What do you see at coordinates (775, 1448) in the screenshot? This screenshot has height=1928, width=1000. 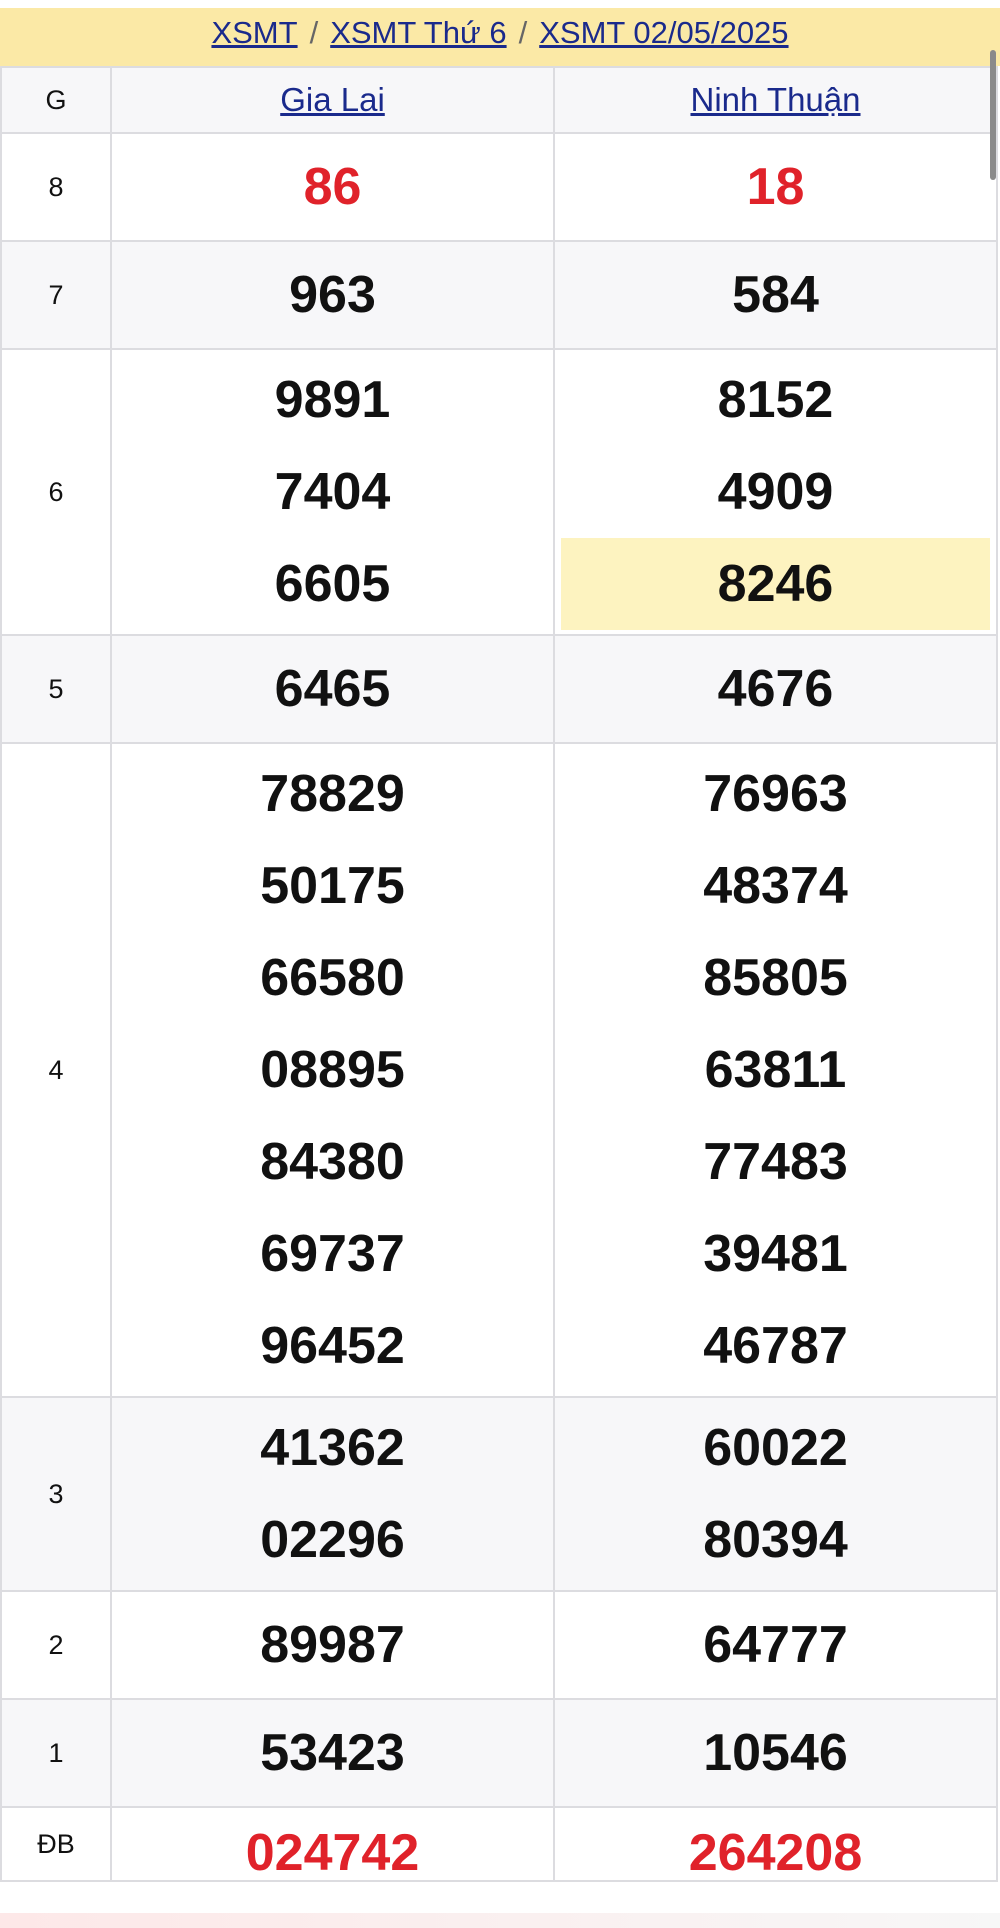 I see `prize-number: 60022` at bounding box center [775, 1448].